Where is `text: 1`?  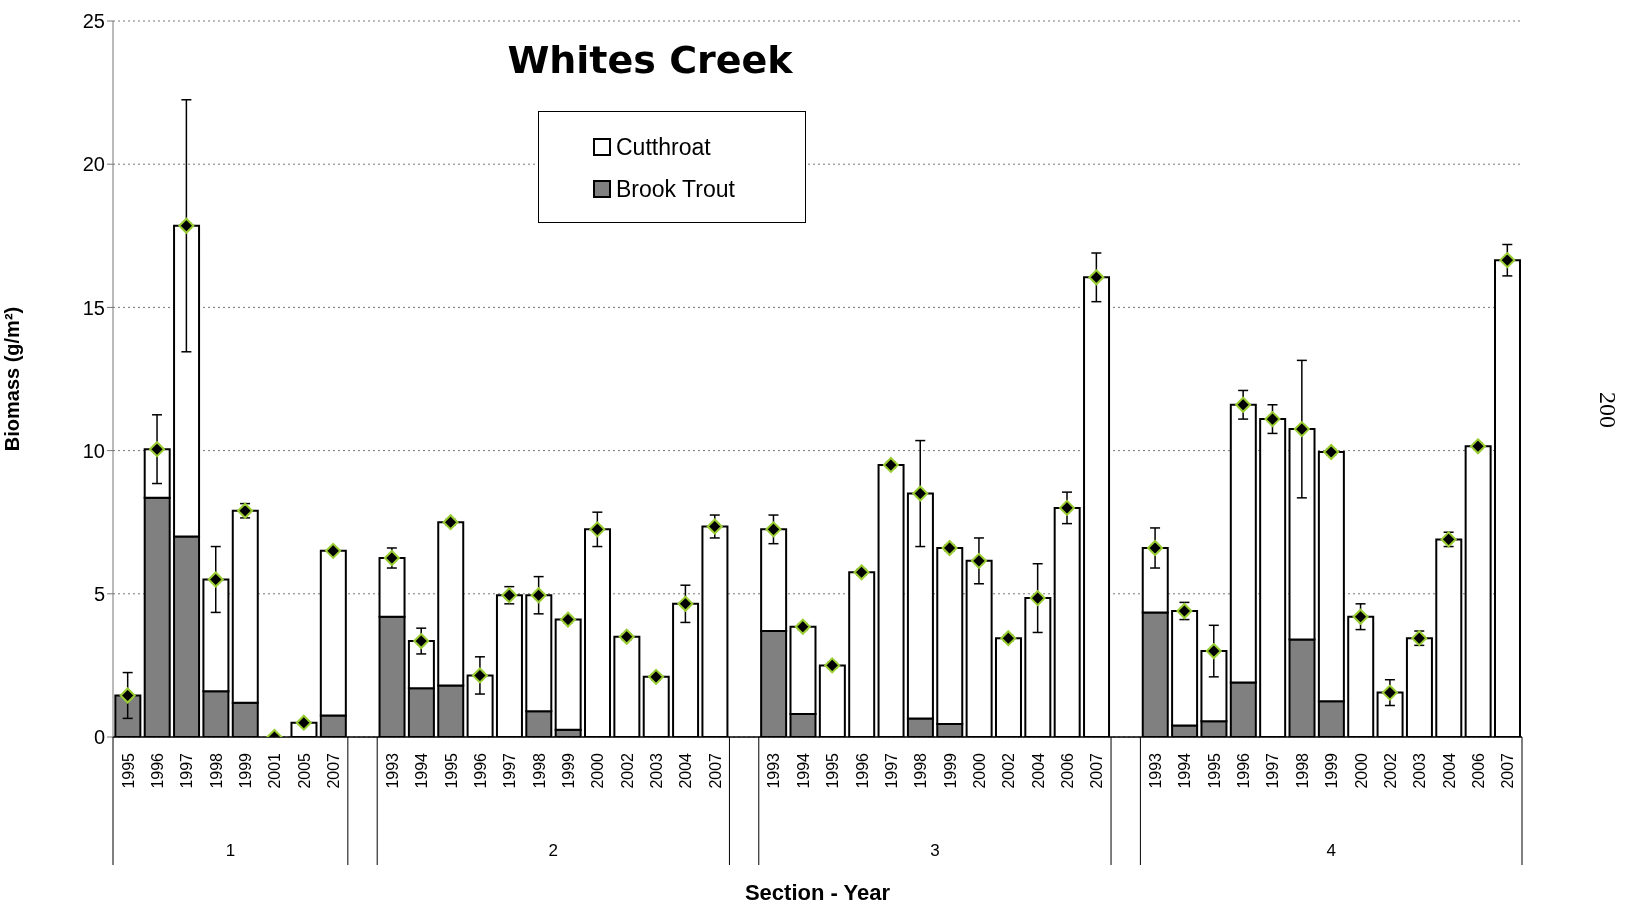
text: 1 is located at coordinates (230, 850).